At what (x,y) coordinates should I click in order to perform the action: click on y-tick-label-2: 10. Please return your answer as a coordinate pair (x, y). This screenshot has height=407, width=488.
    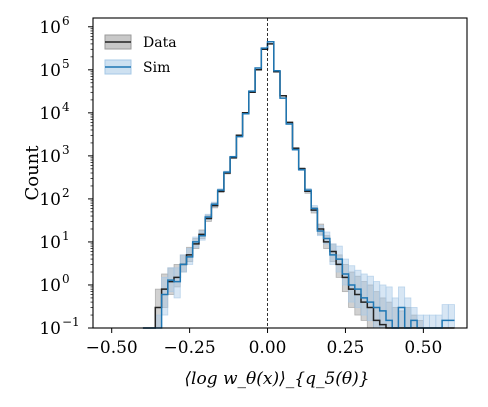
    Looking at the image, I should click on (50, 243).